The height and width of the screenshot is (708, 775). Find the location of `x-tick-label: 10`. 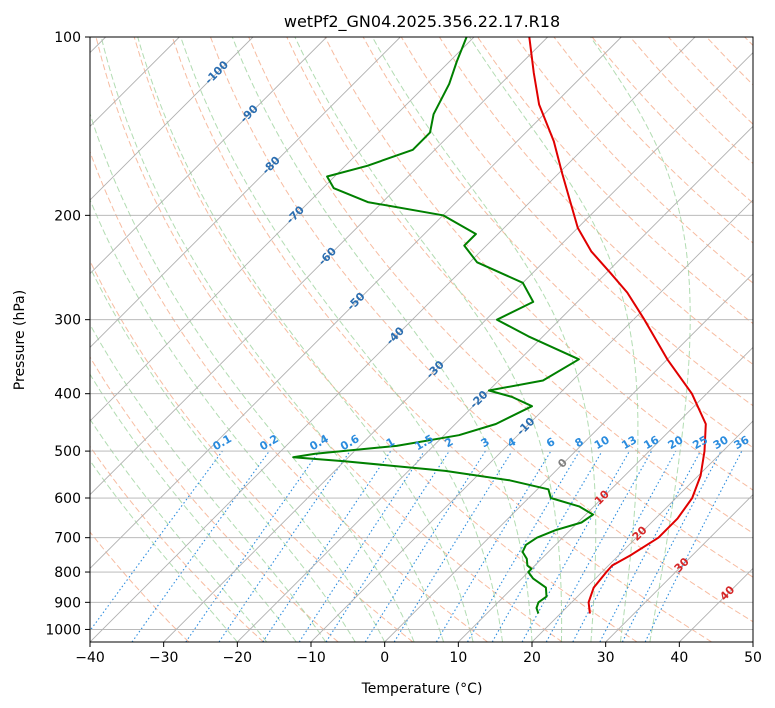

x-tick-label: 10 is located at coordinates (458, 658).